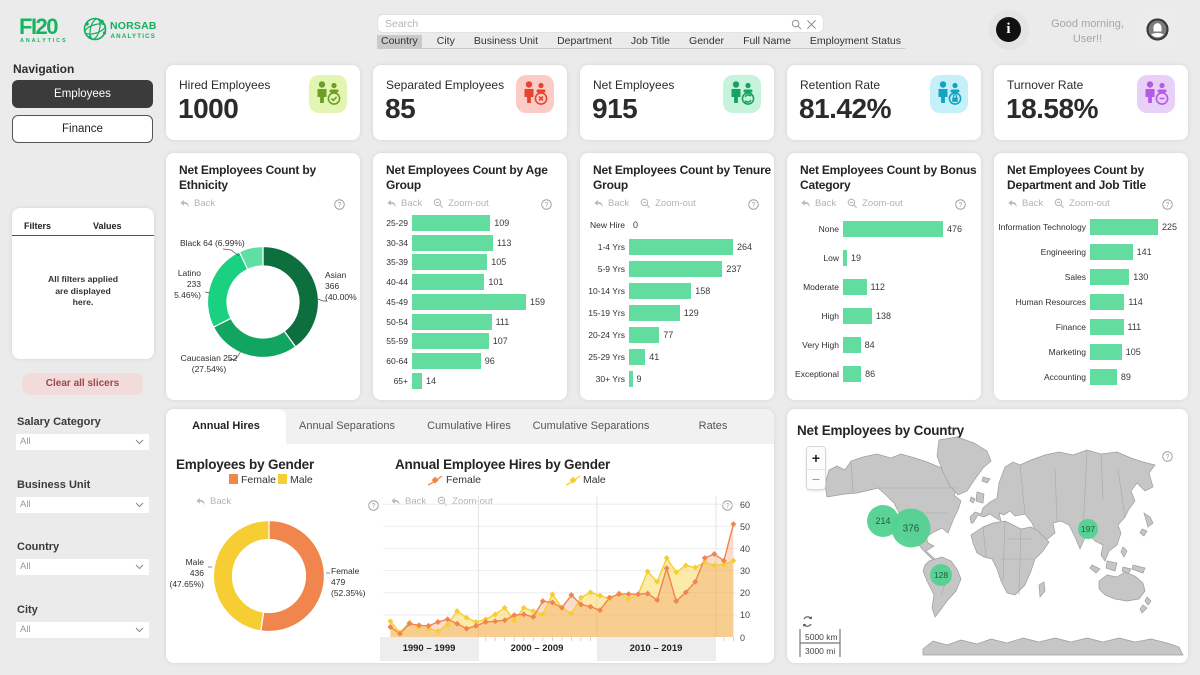  What do you see at coordinates (820, 651) in the screenshot?
I see `svg-text: 3000 mi` at bounding box center [820, 651].